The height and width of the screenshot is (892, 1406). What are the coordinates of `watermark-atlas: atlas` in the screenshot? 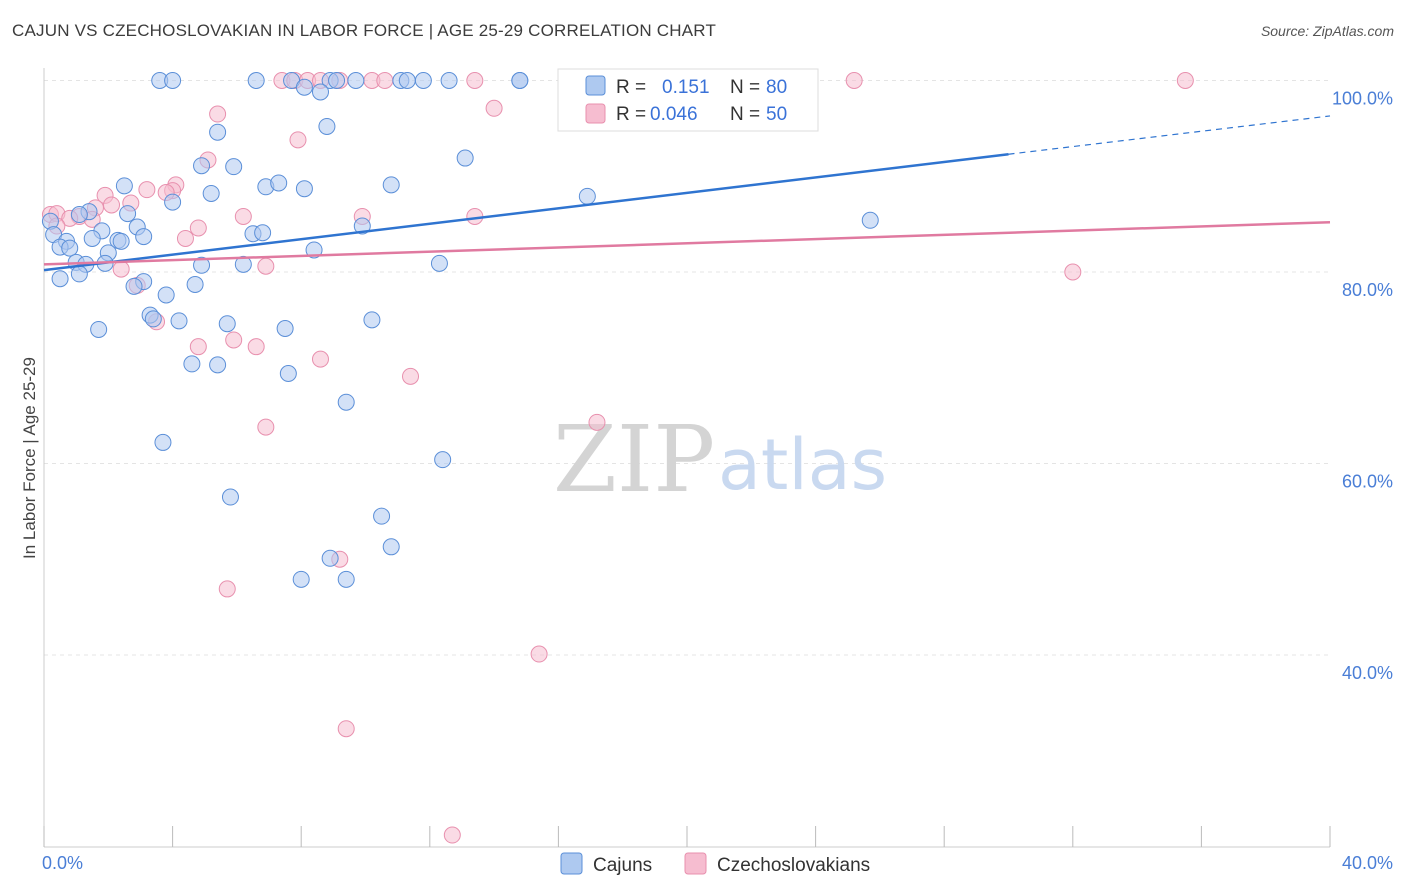 It's located at (802, 465).